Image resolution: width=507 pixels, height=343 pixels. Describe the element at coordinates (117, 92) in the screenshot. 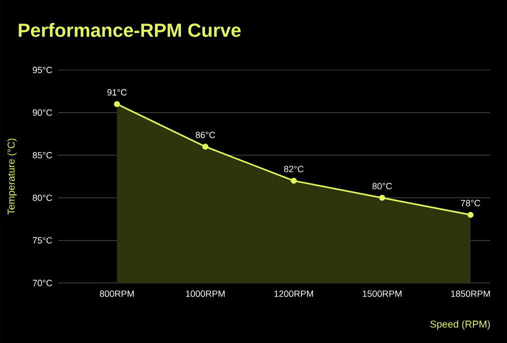

I see `data-label: 91°C` at that location.